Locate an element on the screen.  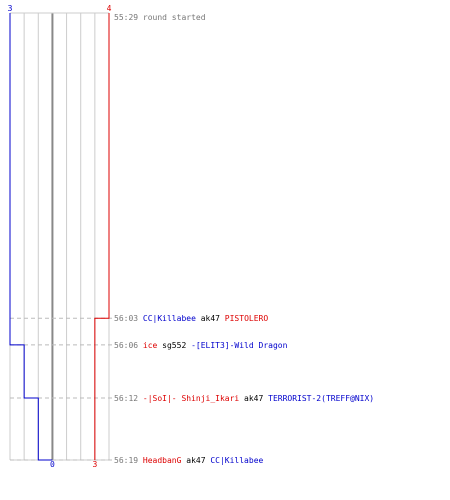
kill-event: 56:19 HeadbanG ak47 CC|Killabee is located at coordinates (189, 460).